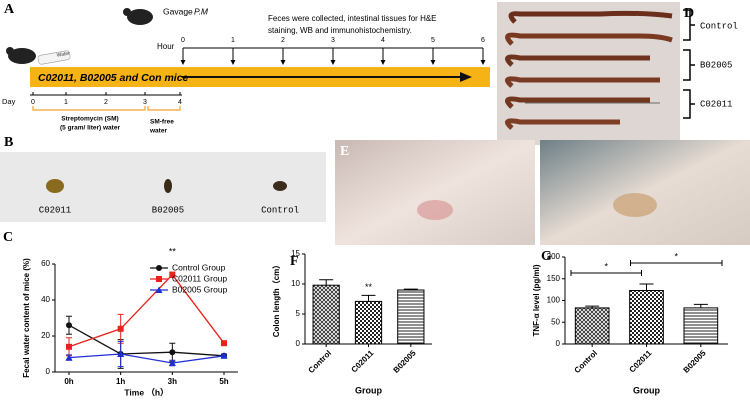 The height and width of the screenshot is (400, 750). I want to click on note: staining, WB and immunohistochemistry., so click(340, 30).